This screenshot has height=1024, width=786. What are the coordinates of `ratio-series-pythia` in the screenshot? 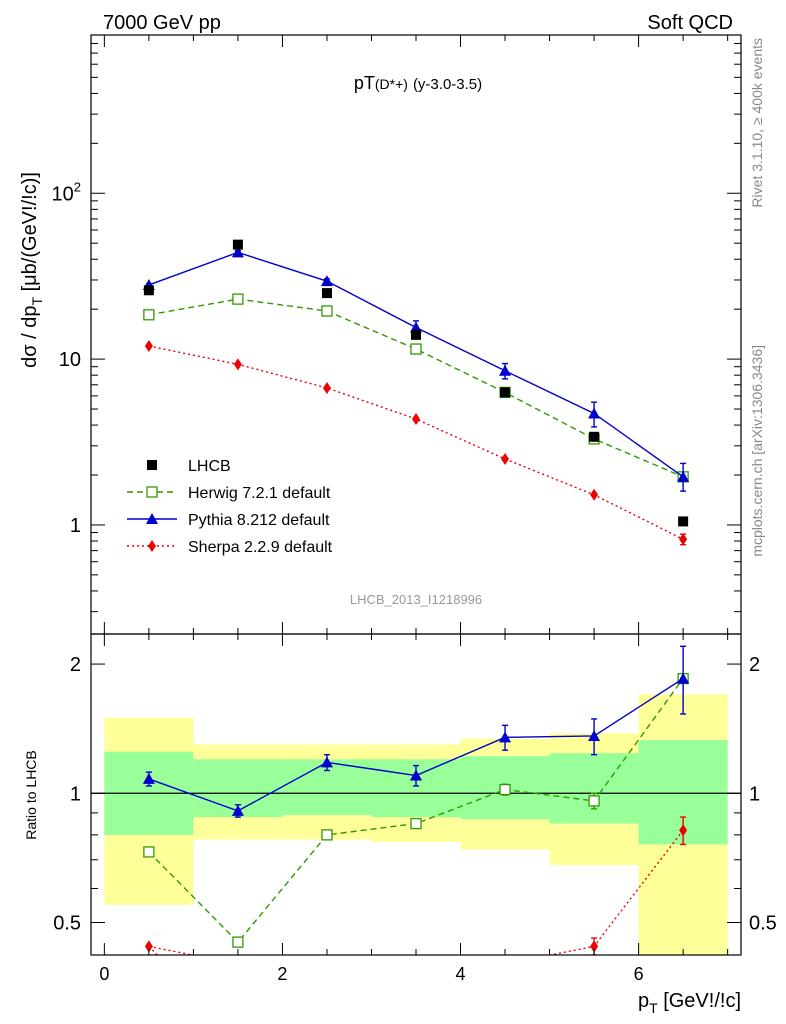 It's located at (416, 731).